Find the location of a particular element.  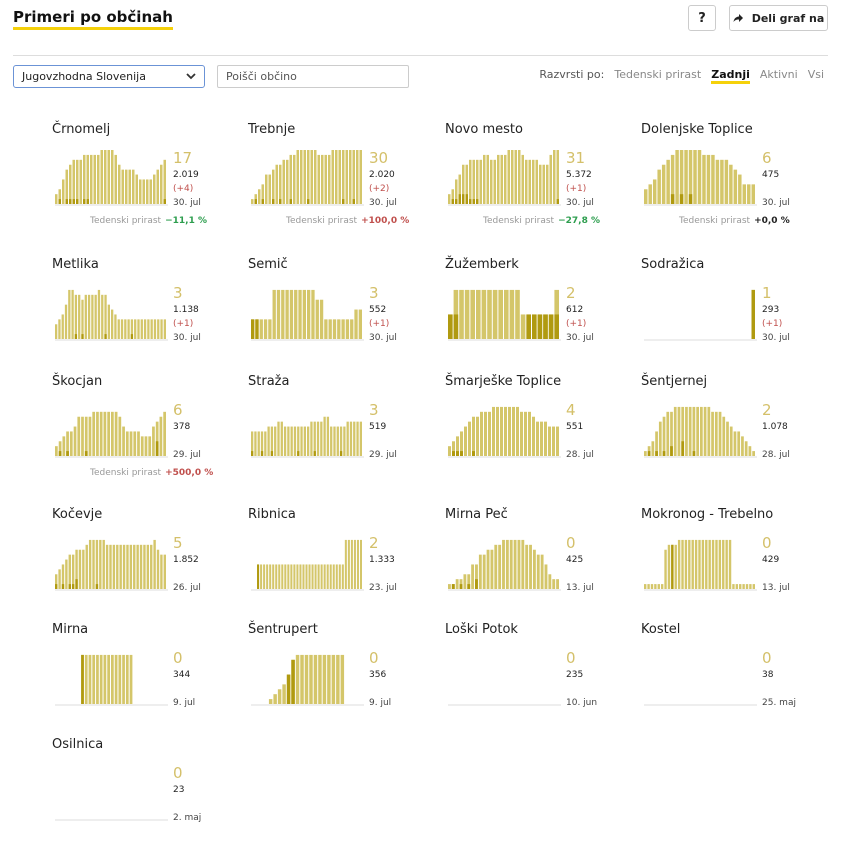

municipality-name: Dolenjske Toplice is located at coordinates (697, 129).